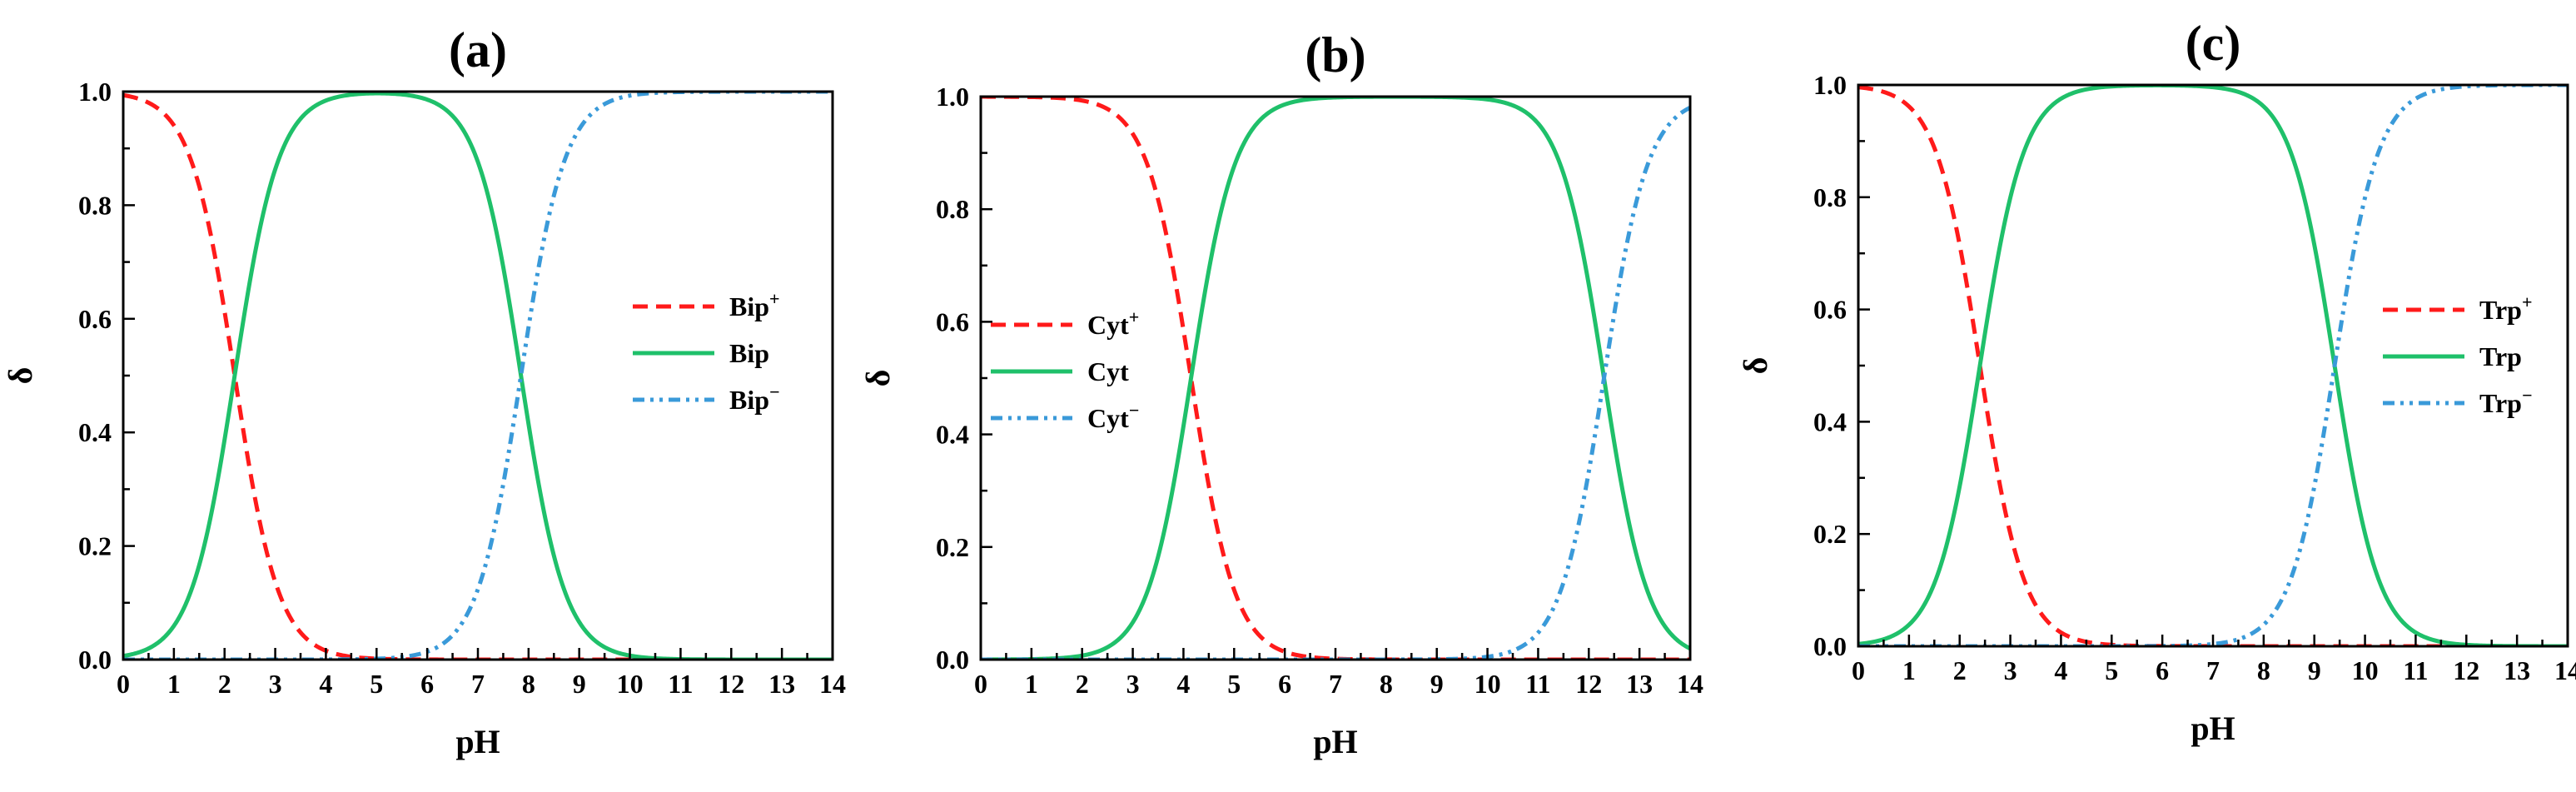 The width and height of the screenshot is (2576, 792). I want to click on chart-title-b: (b), so click(1335, 54).